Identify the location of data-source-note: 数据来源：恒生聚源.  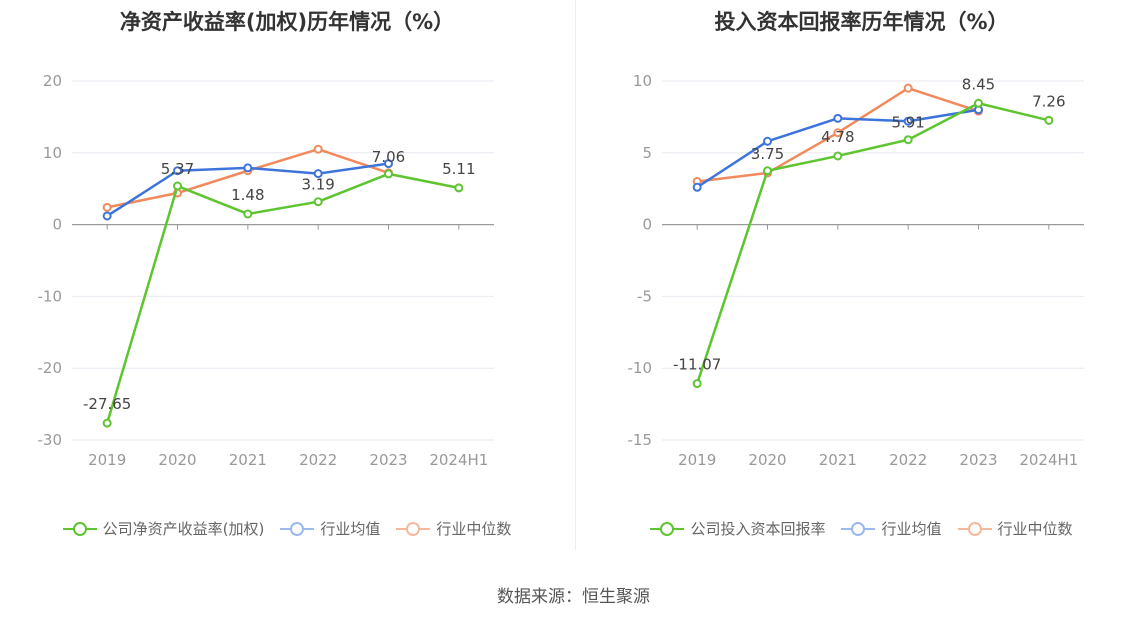
(573, 597).